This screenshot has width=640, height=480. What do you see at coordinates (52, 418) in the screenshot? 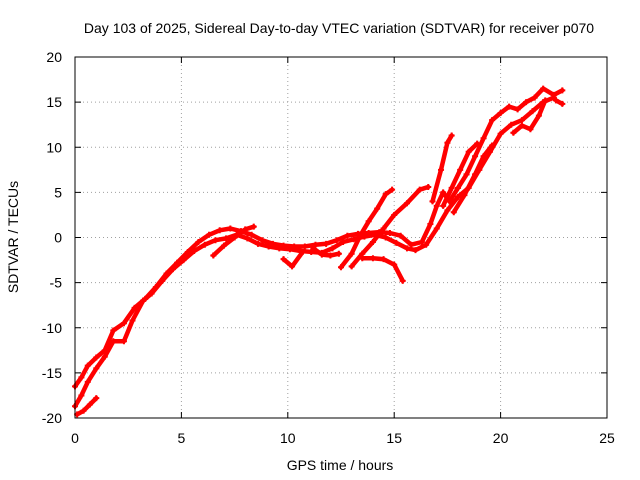
I see `y-tick-label: -20` at bounding box center [52, 418].